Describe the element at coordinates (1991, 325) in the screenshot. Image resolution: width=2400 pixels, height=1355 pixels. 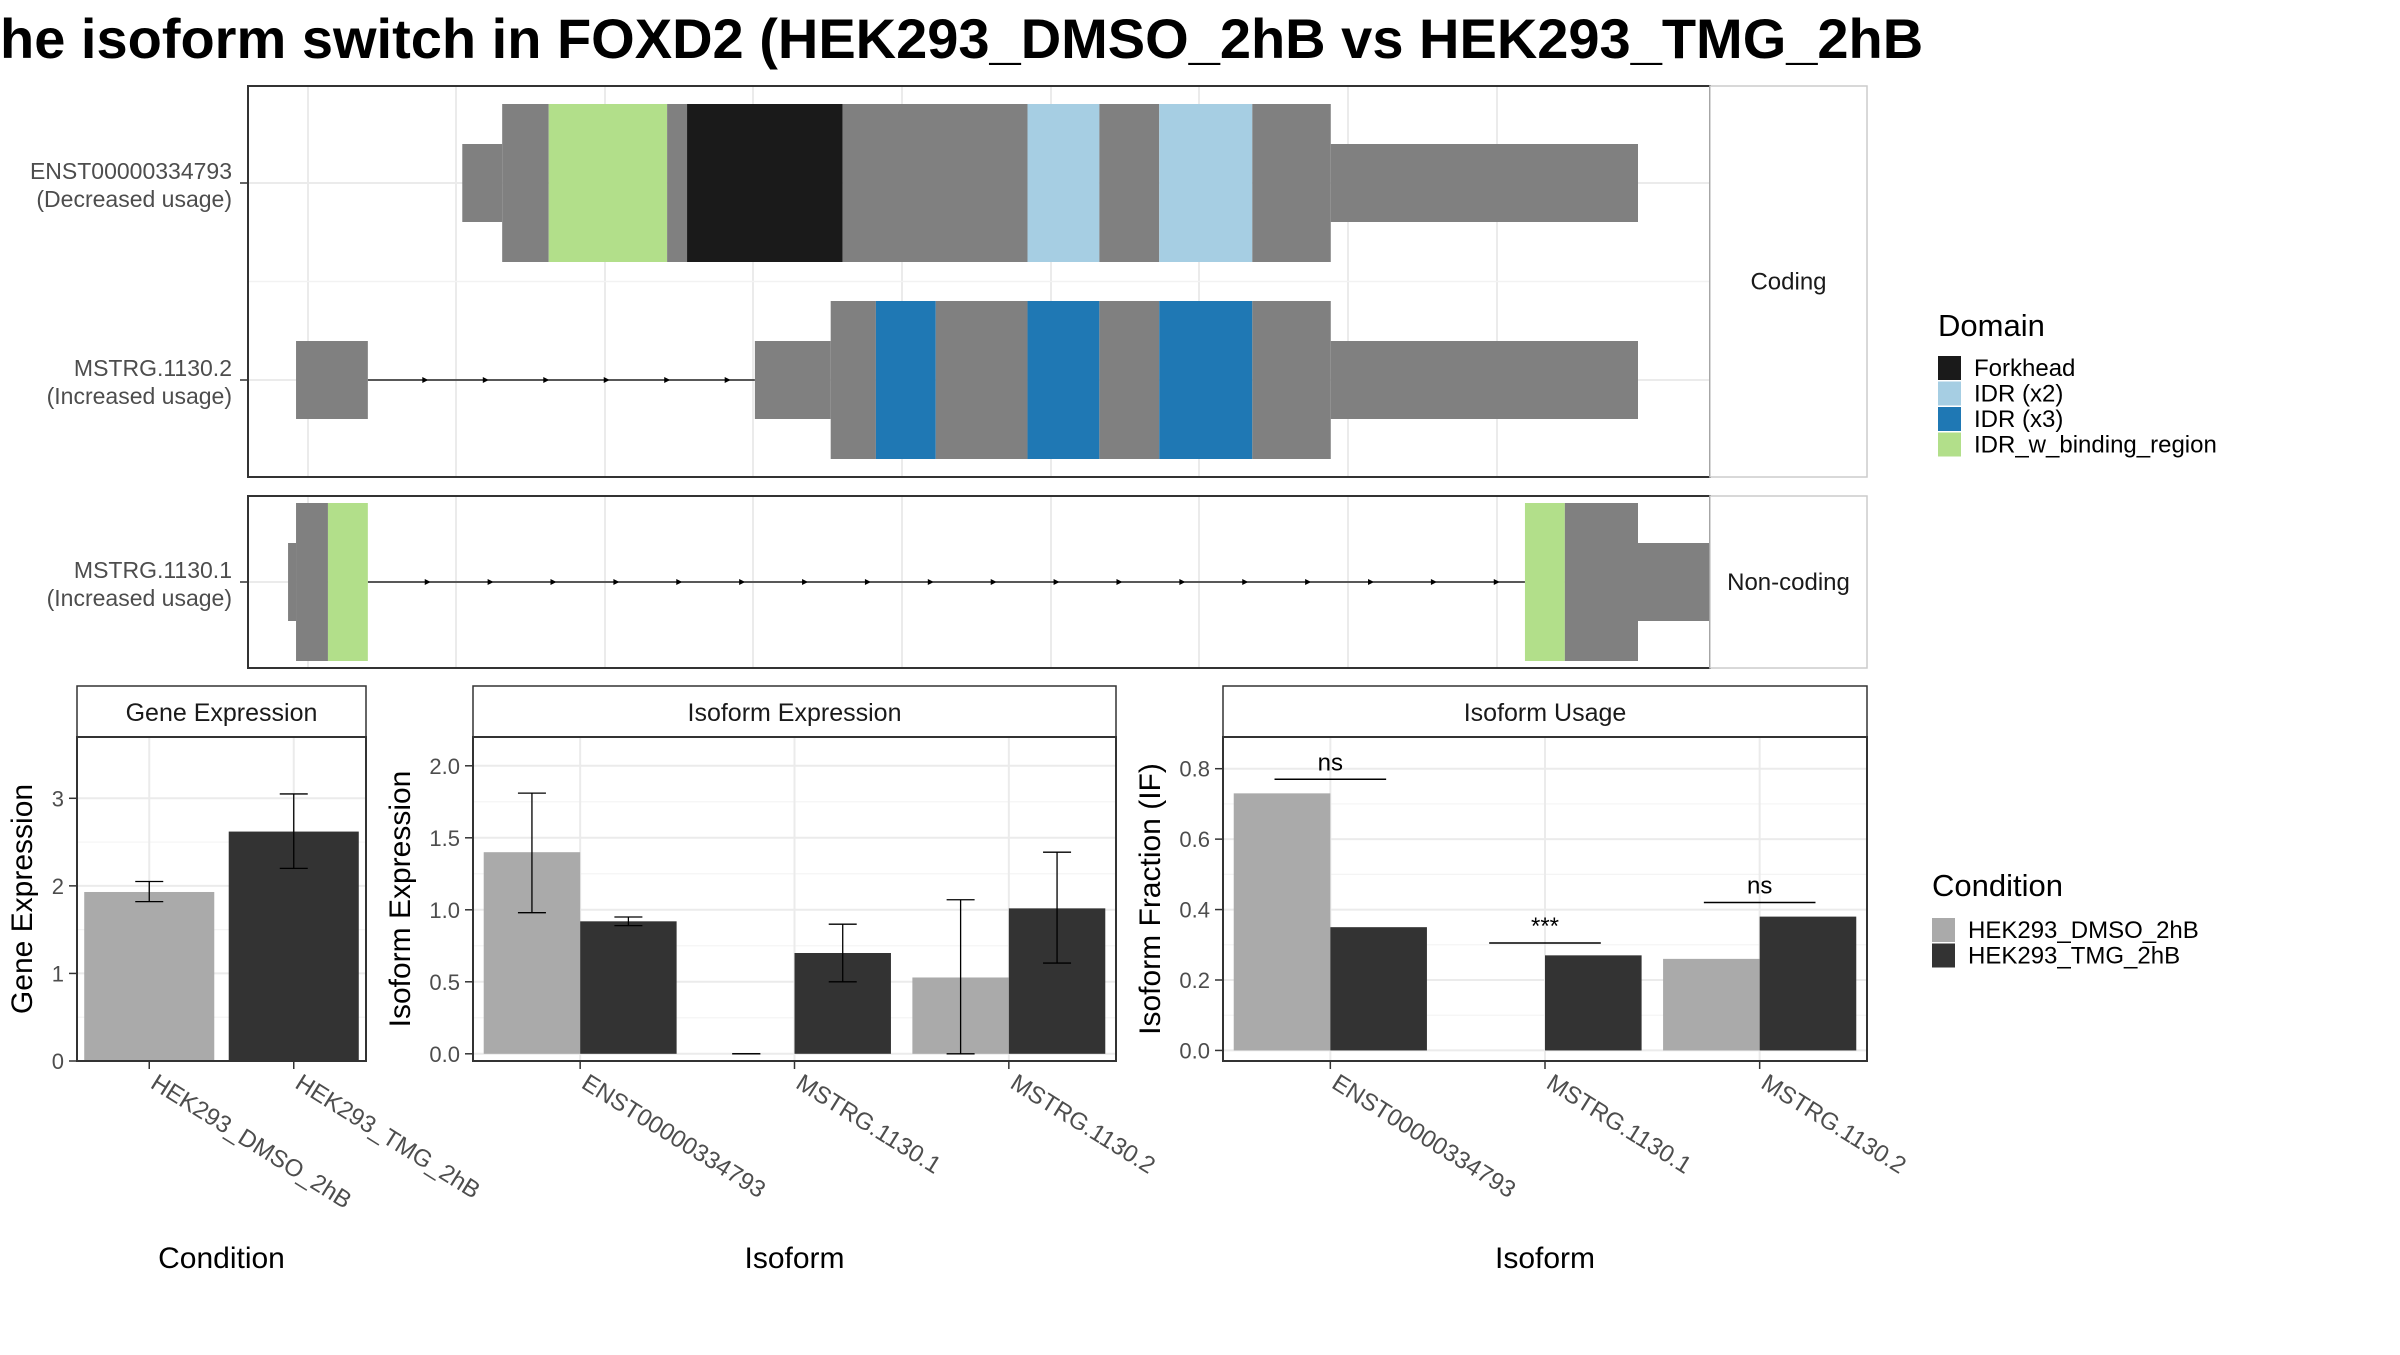
I see `legend-domain-title: Domain` at that location.